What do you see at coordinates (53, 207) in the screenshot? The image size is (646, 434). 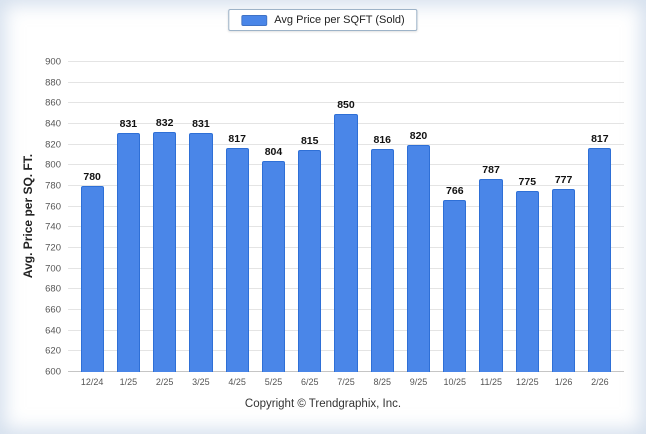 I see `y-tick-label: 760` at bounding box center [53, 207].